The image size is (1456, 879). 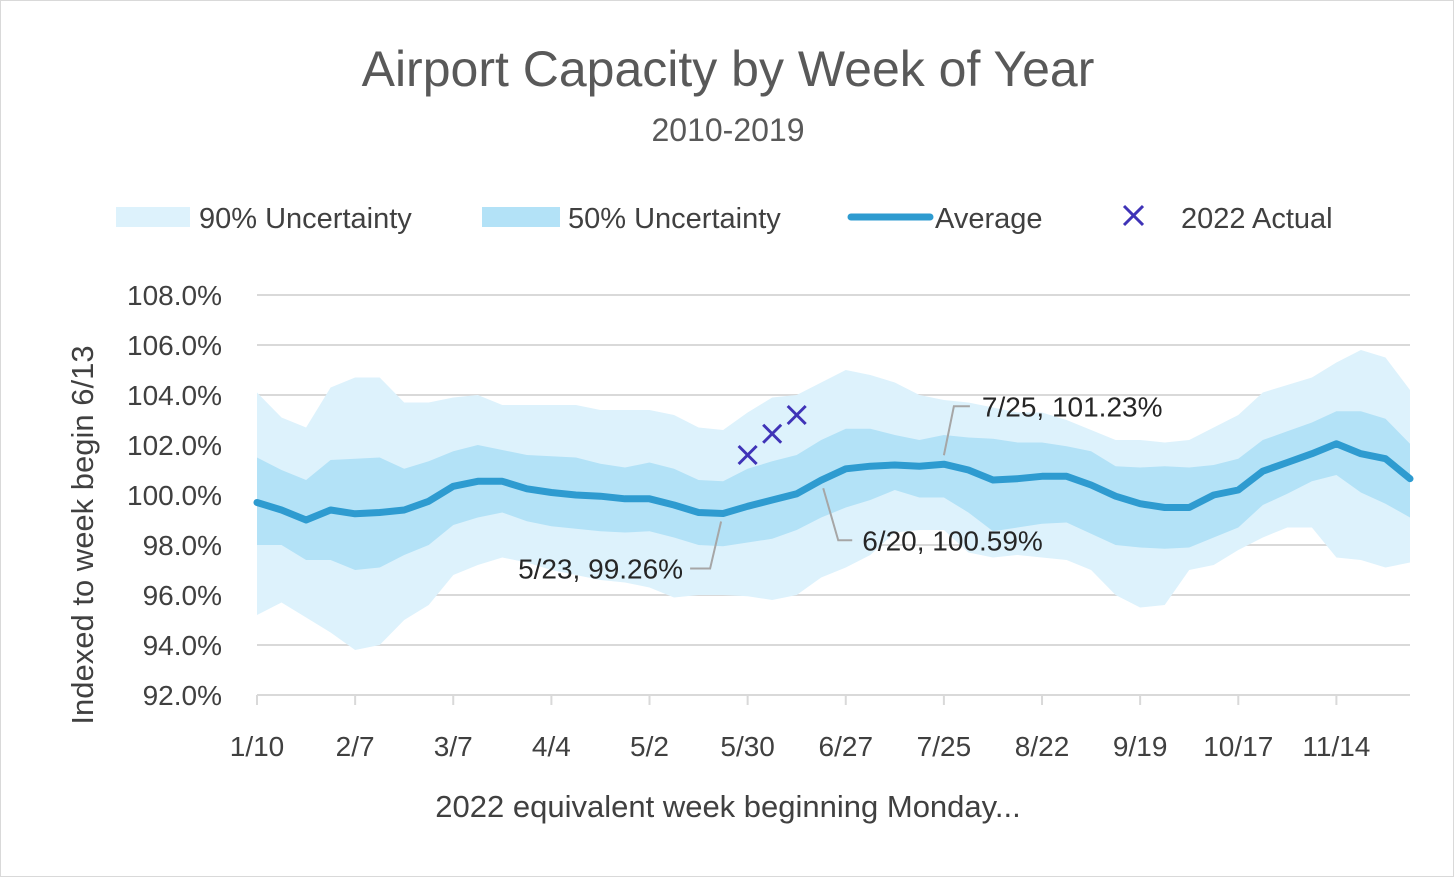 What do you see at coordinates (1140, 746) in the screenshot?
I see `x-tick-label: 9/19` at bounding box center [1140, 746].